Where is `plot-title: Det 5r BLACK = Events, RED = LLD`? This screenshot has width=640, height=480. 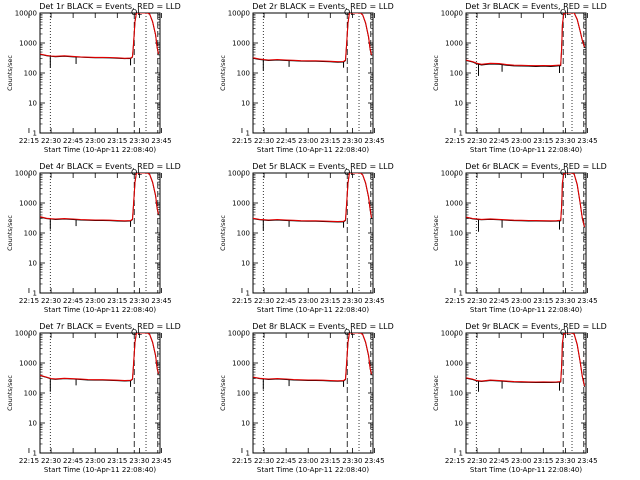 plot-title: Det 5r BLACK = Events, RED = LLD is located at coordinates (323, 166).